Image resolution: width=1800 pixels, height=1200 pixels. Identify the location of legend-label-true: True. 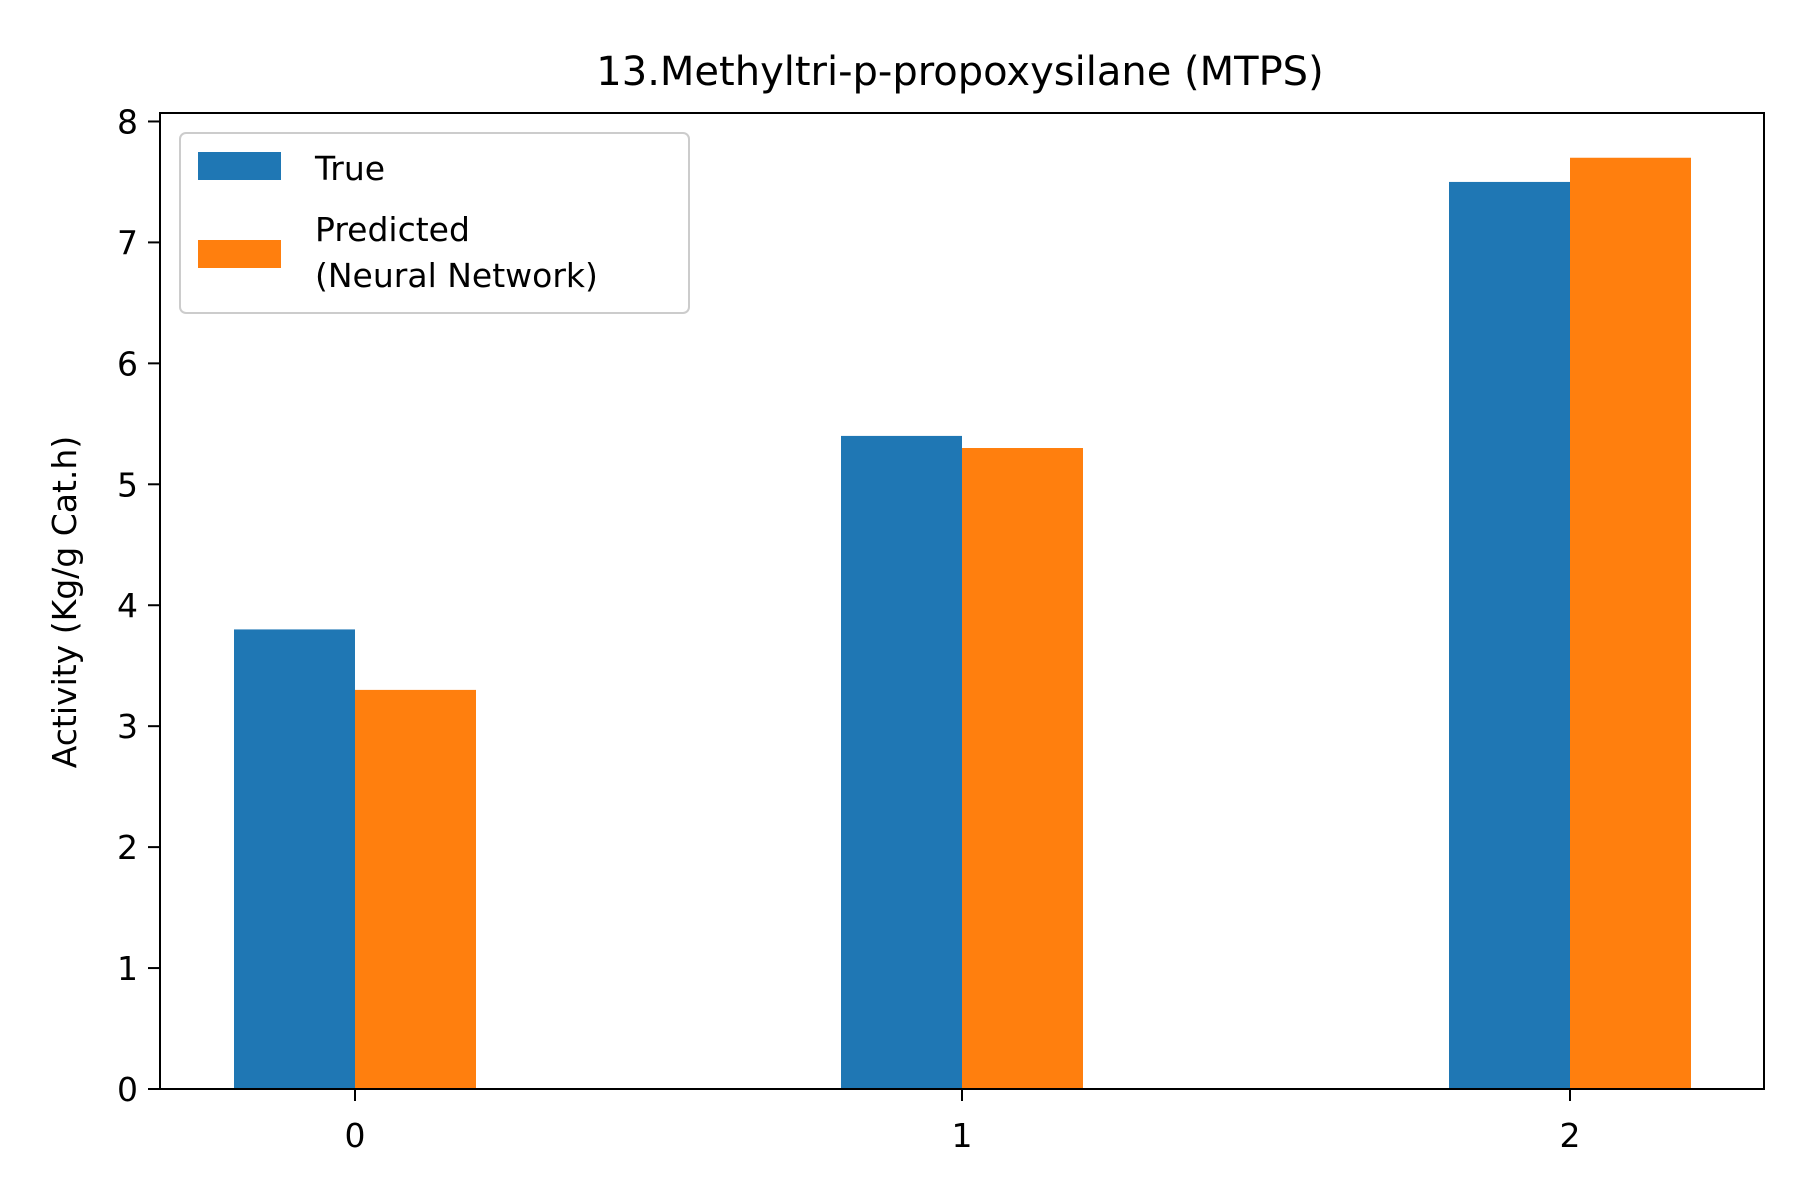
(349, 168).